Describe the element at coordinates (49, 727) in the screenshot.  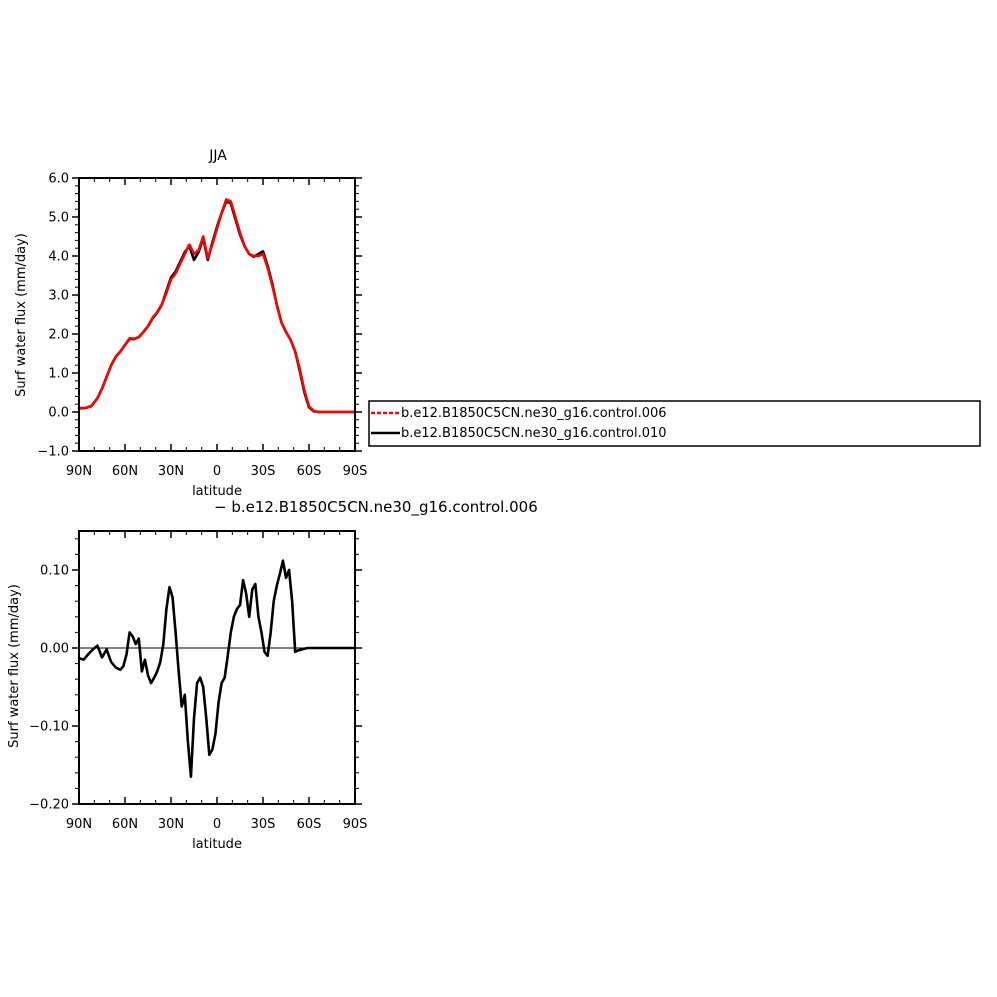
I see `chart-bottom-ytick-label: −0.10` at that location.